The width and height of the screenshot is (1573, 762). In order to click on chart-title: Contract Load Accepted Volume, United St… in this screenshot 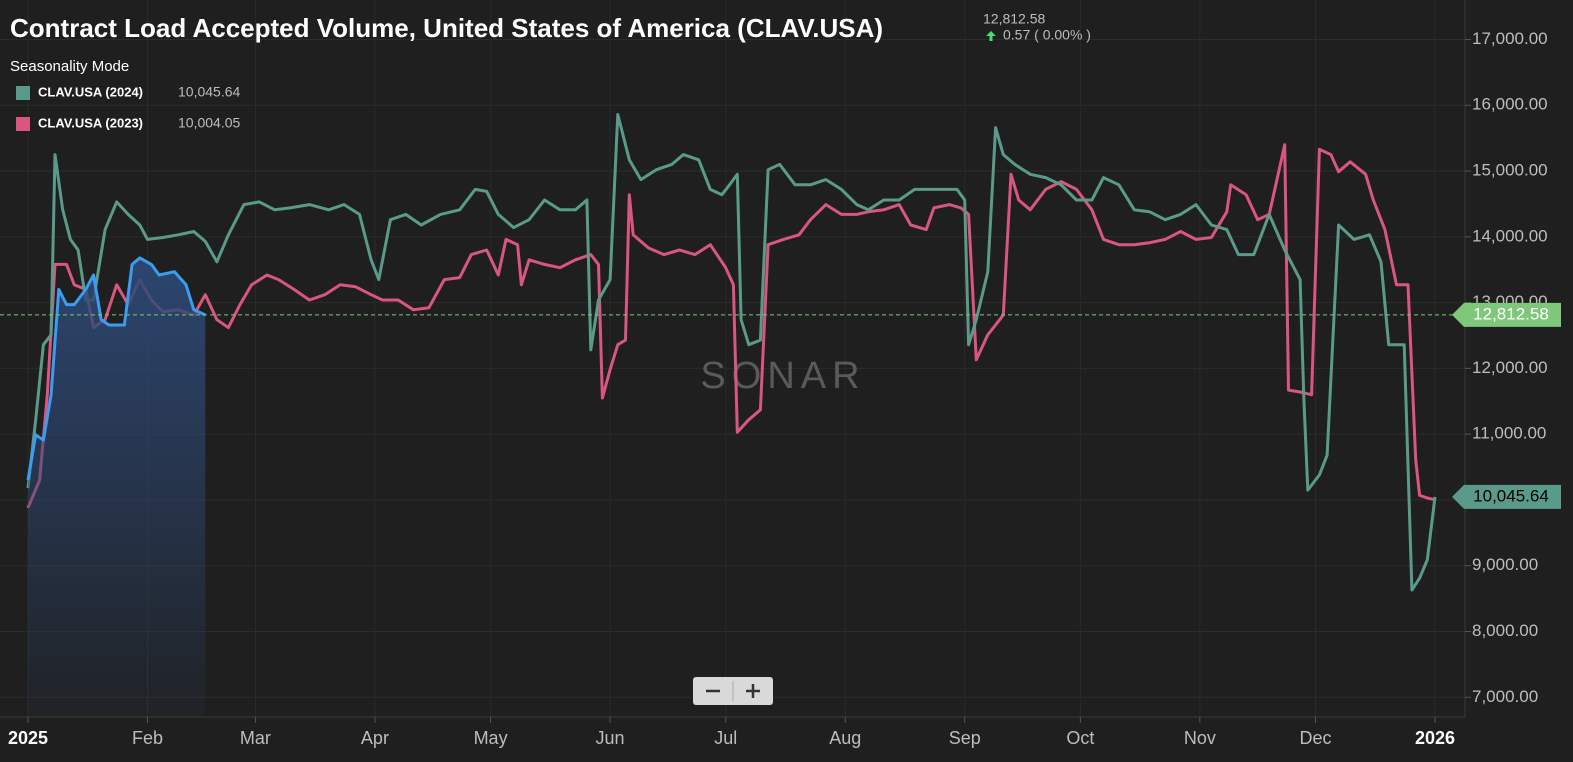, I will do `click(446, 28)`.